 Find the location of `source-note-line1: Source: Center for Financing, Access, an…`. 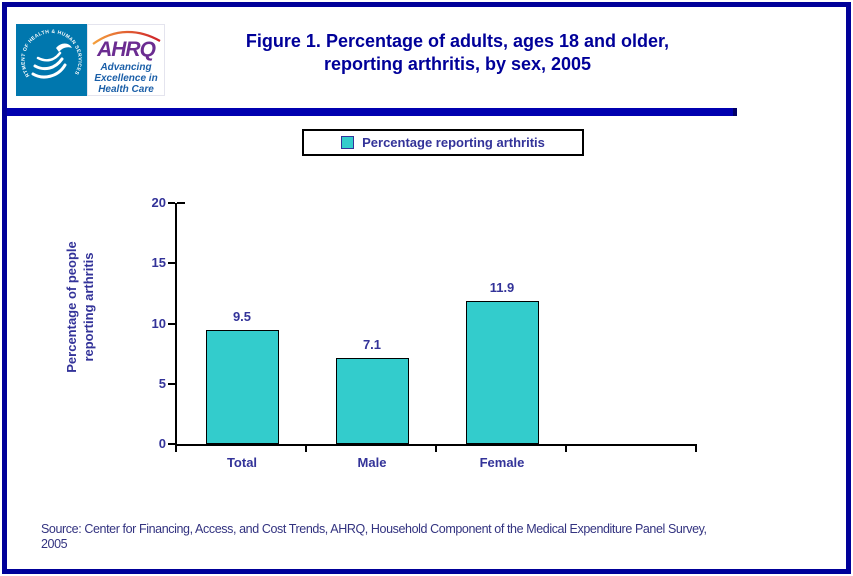

source-note-line1: Source: Center for Financing, Access, an… is located at coordinates (374, 529).